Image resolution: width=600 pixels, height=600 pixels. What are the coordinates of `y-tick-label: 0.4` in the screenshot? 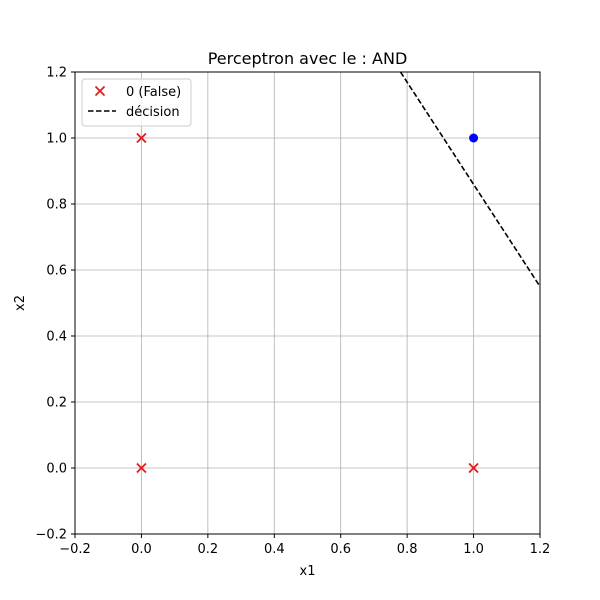 It's located at (56, 337).